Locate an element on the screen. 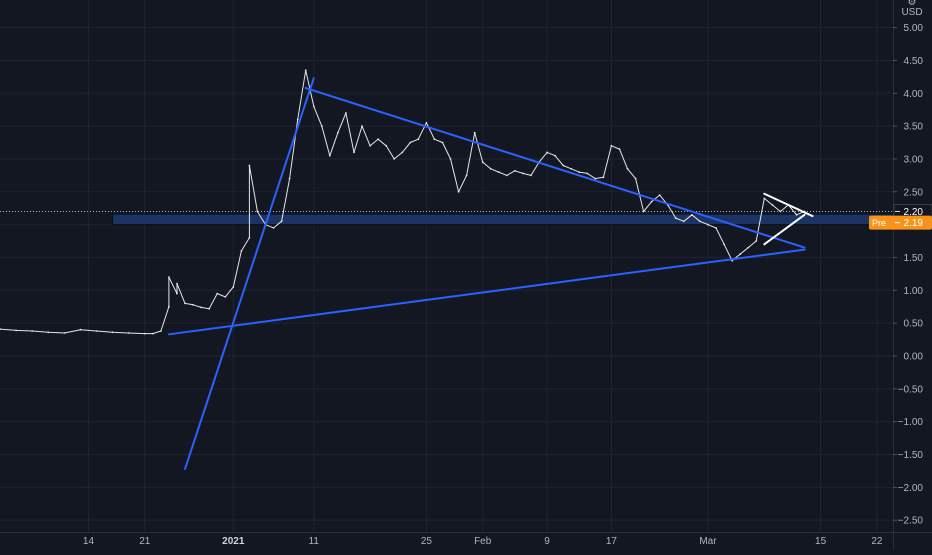 This screenshot has height=555, width=932. pre-price-badge is located at coordinates (900, 222).